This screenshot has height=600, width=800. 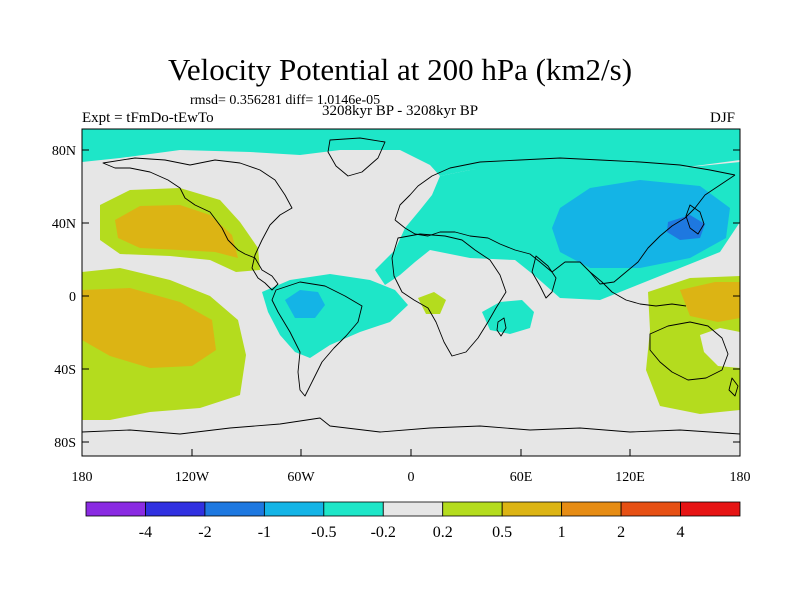 What do you see at coordinates (64, 151) in the screenshot?
I see `lat-tick-label: 80N` at bounding box center [64, 151].